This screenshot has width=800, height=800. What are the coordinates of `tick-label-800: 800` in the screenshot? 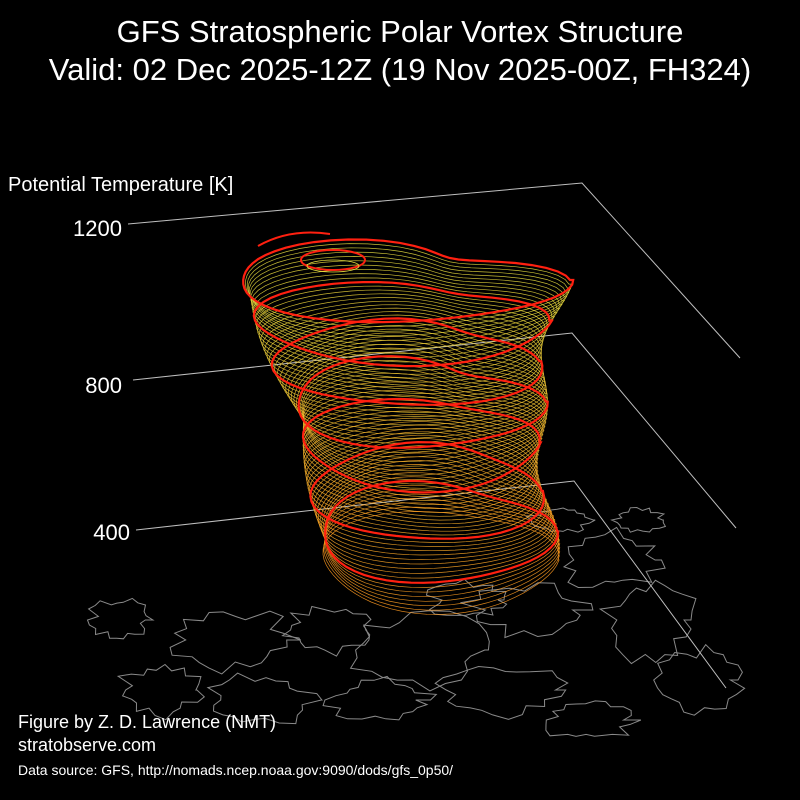 It's located at (103, 385).